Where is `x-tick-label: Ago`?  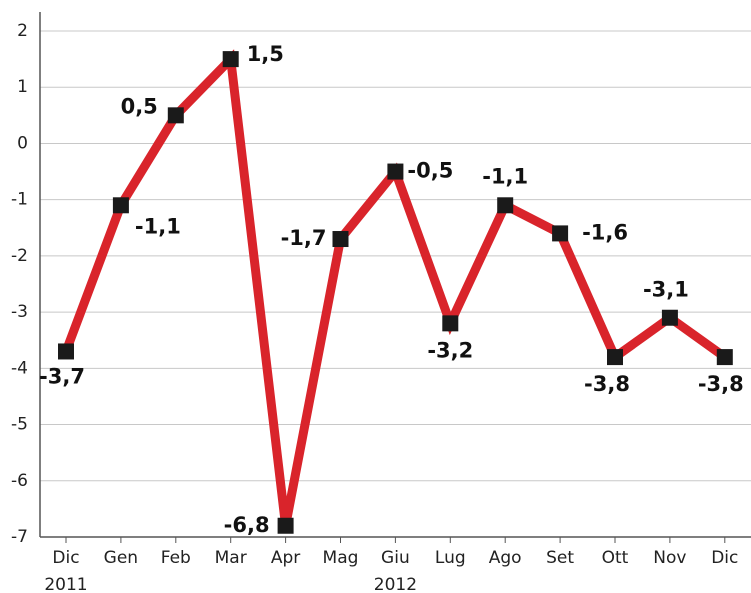
x-tick-label: Ago is located at coordinates (505, 558).